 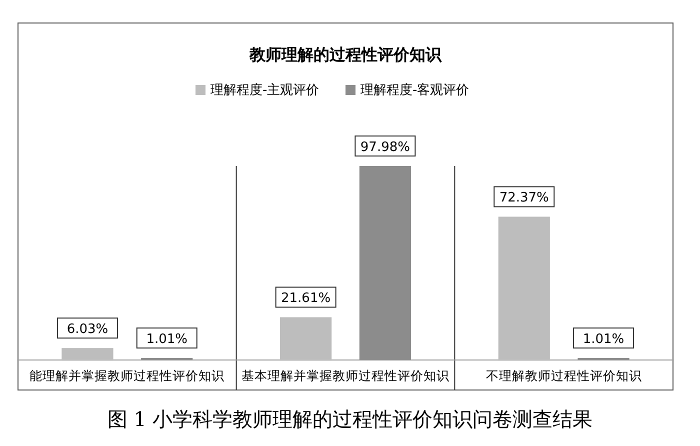 What do you see at coordinates (415, 90) in the screenshot?
I see `legend-label: 理解程度-客观评价` at bounding box center [415, 90].